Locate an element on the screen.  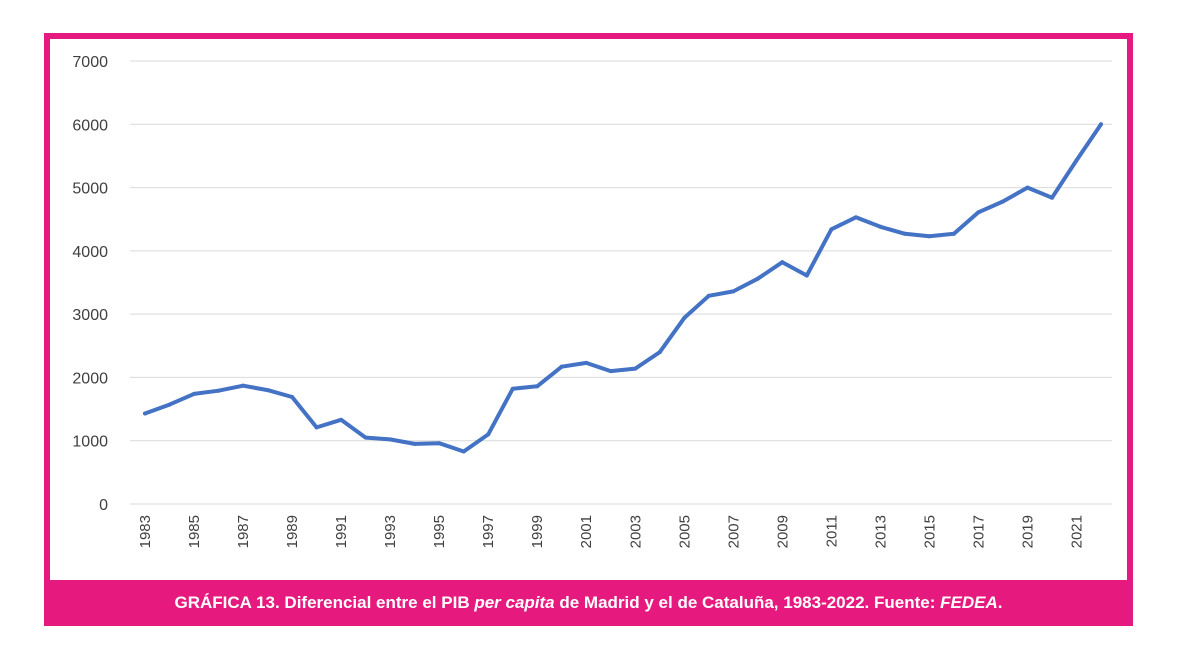
data-point-1991 is located at coordinates (341, 419).